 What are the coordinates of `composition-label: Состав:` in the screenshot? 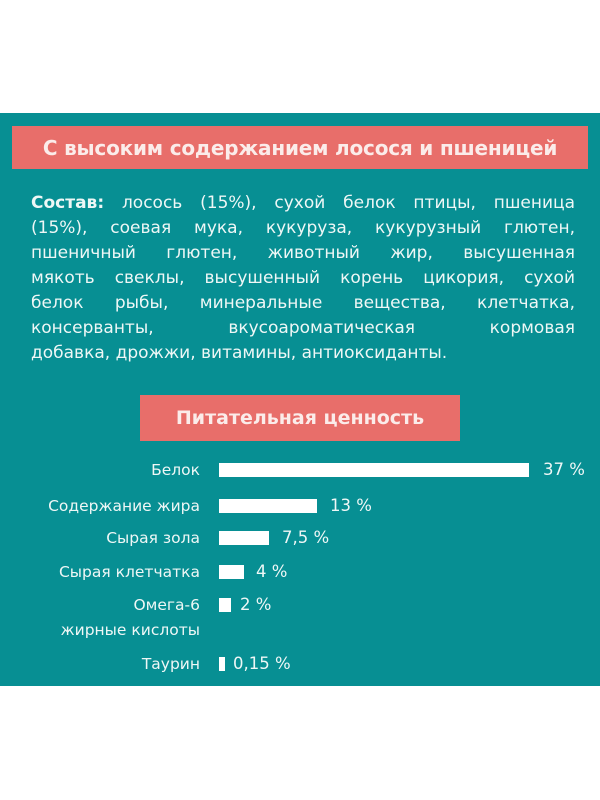 It's located at (68, 203).